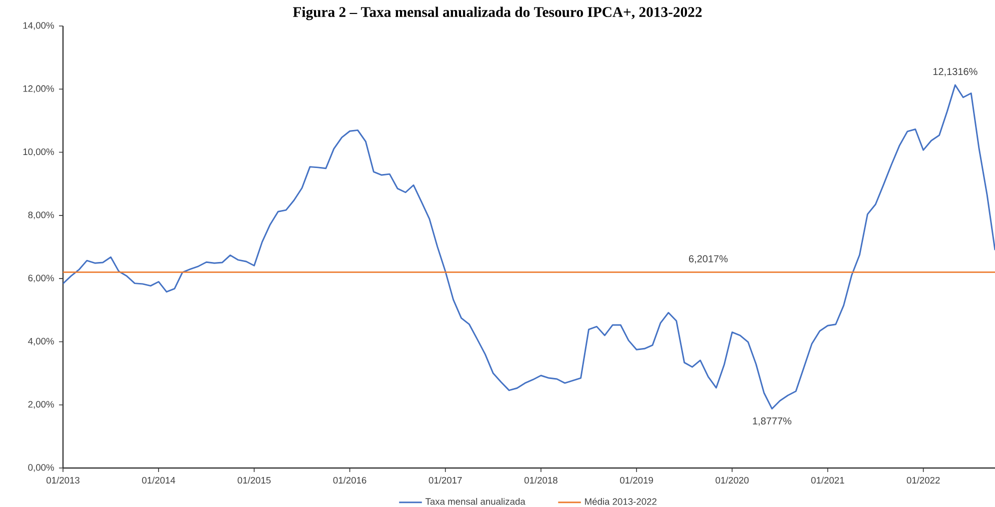 The image size is (995, 507). What do you see at coordinates (497, 13) in the screenshot?
I see `chart-title: Figura 2 – Taxa mensal anualizada do Tesouro IPCA+, 2013-2022` at bounding box center [497, 13].